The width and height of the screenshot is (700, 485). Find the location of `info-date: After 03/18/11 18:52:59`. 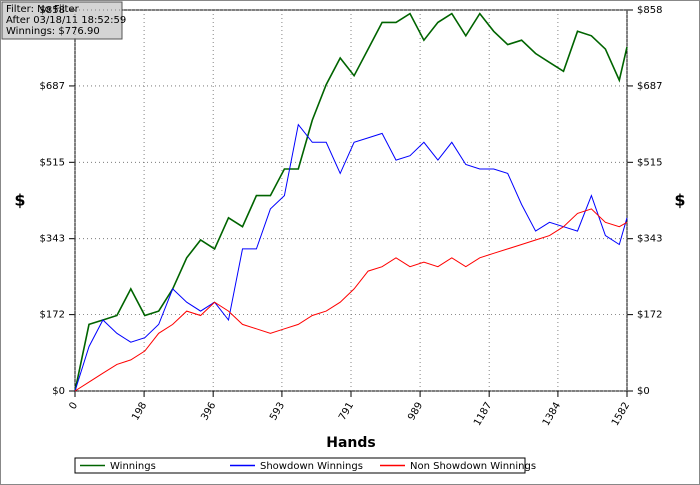

info-date: After 03/18/11 18:52:59 is located at coordinates (66, 20).